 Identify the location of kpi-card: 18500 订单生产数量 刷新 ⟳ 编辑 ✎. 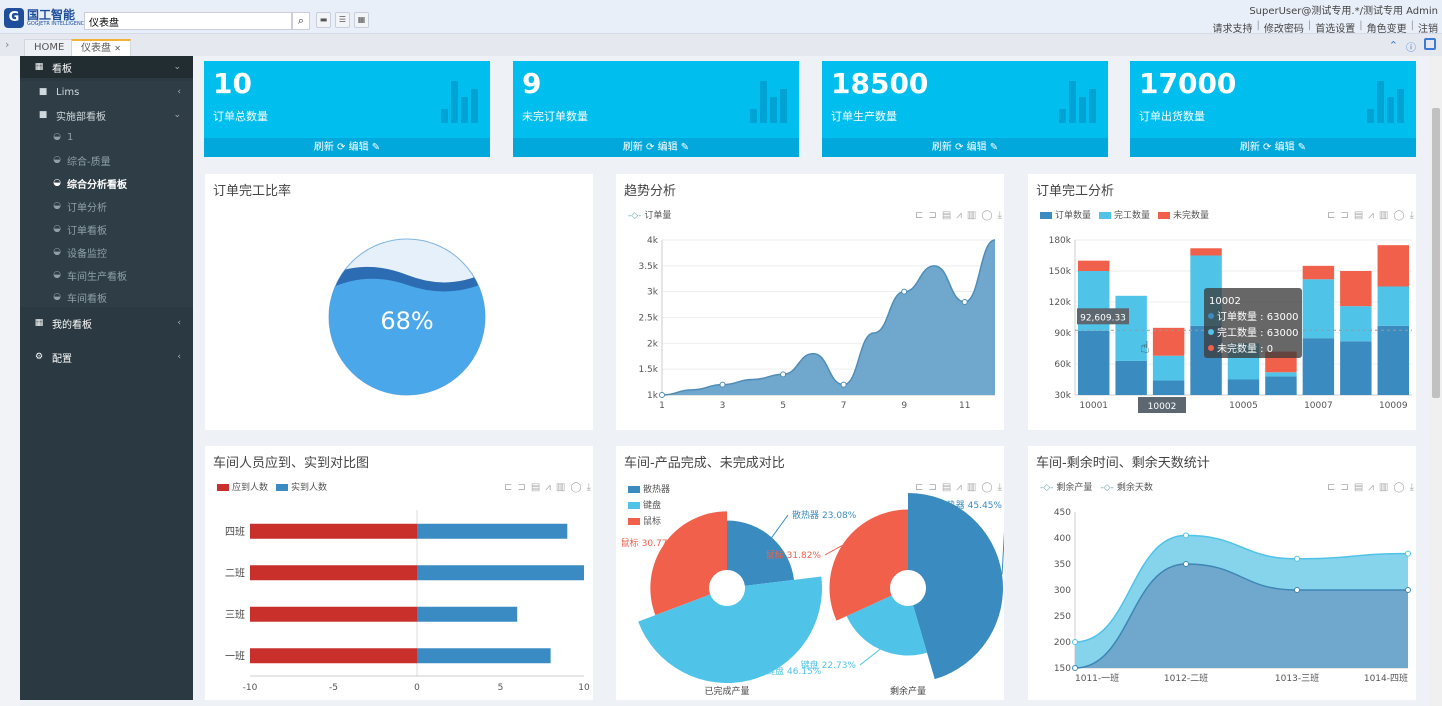
(965, 109).